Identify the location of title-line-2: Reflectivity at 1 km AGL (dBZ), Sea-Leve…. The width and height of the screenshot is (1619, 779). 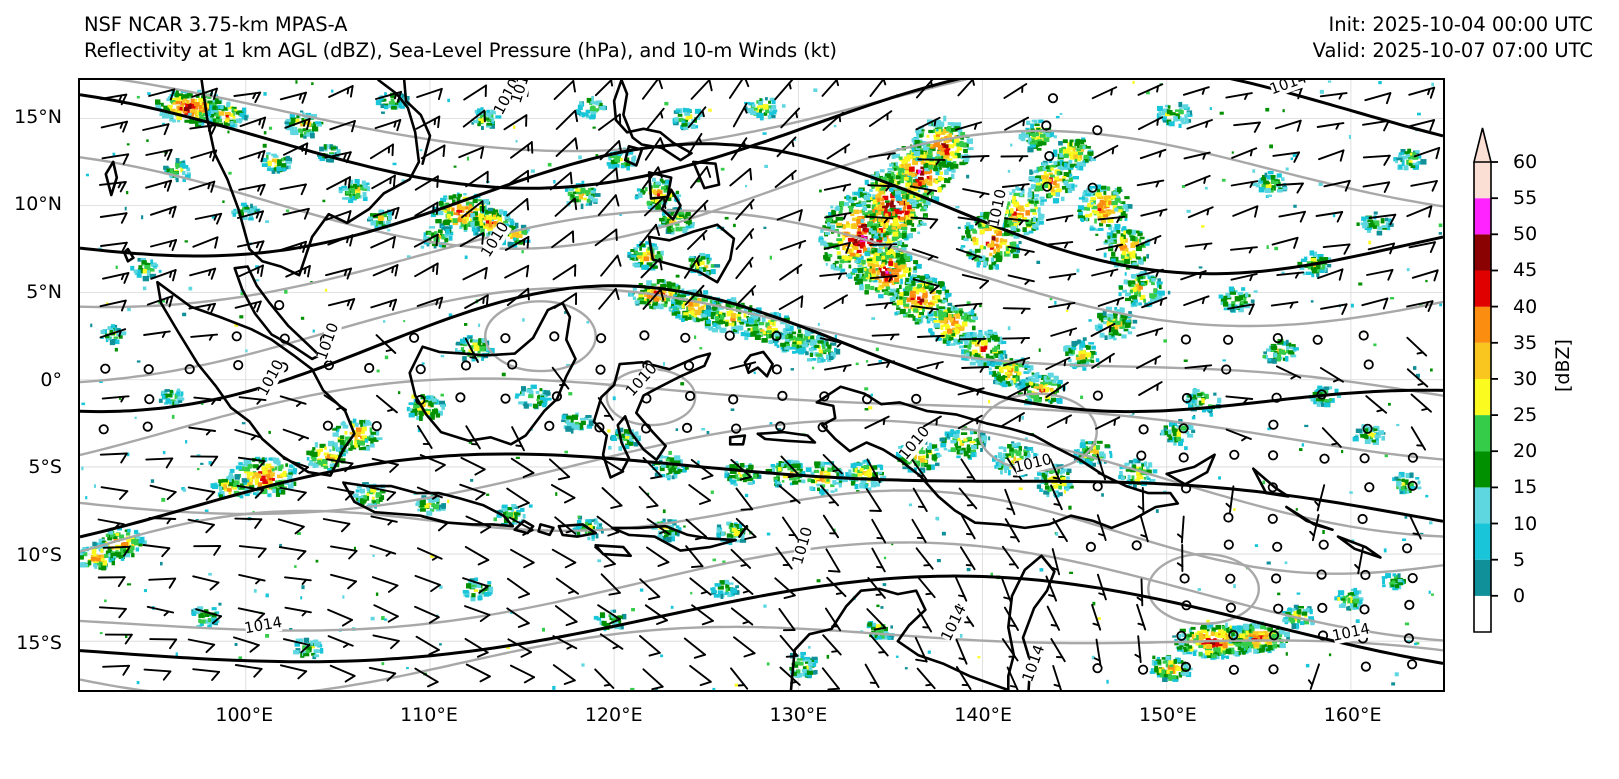
(460, 50).